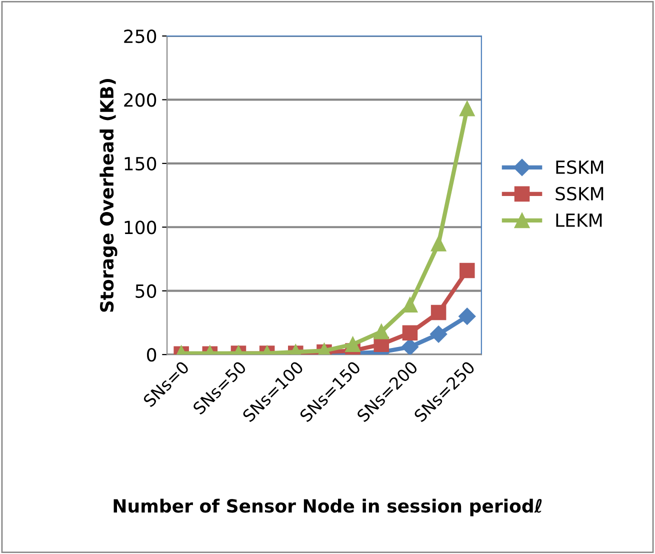 Image resolution: width=655 pixels, height=554 pixels. What do you see at coordinates (151, 355) in the screenshot?
I see `y-tick-label: 0` at bounding box center [151, 355].